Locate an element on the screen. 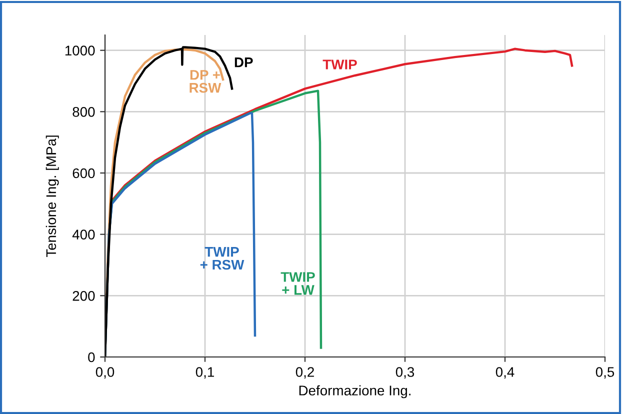  y-tick-label: 1000 is located at coordinates (80, 51).